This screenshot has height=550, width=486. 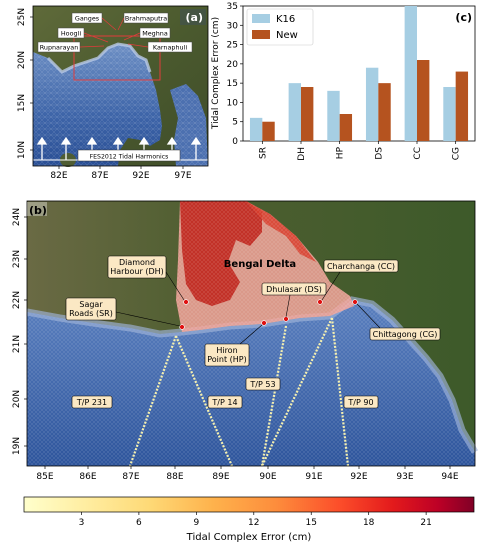 I want to click on y-tick-label-19n: 19N, so click(x=17, y=446).